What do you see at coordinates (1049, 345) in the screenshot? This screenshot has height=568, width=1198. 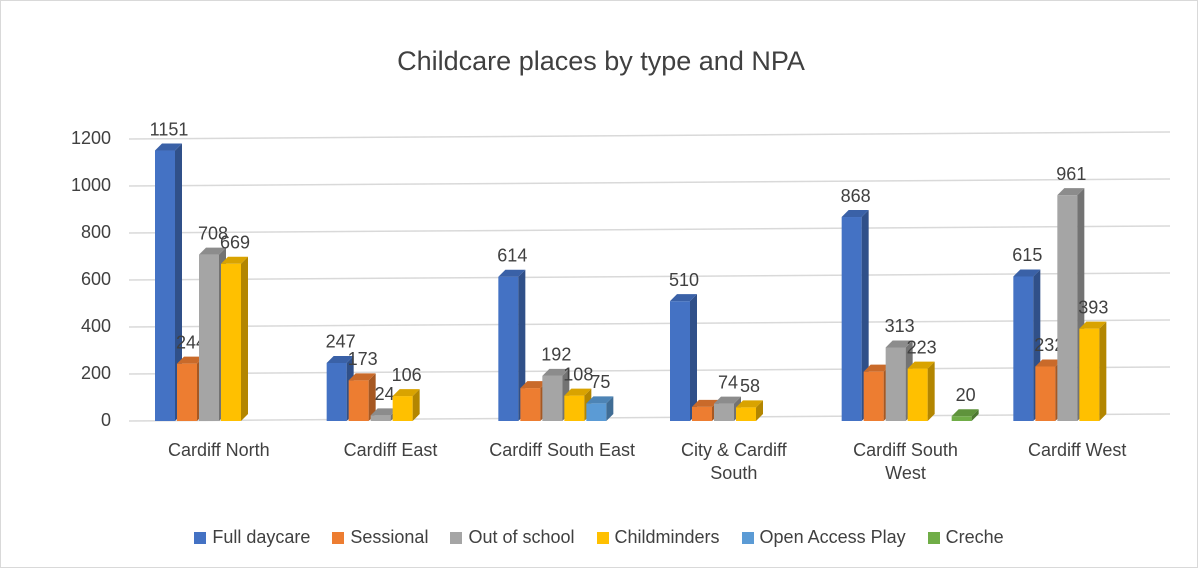 I see `data-label: 232` at bounding box center [1049, 345].